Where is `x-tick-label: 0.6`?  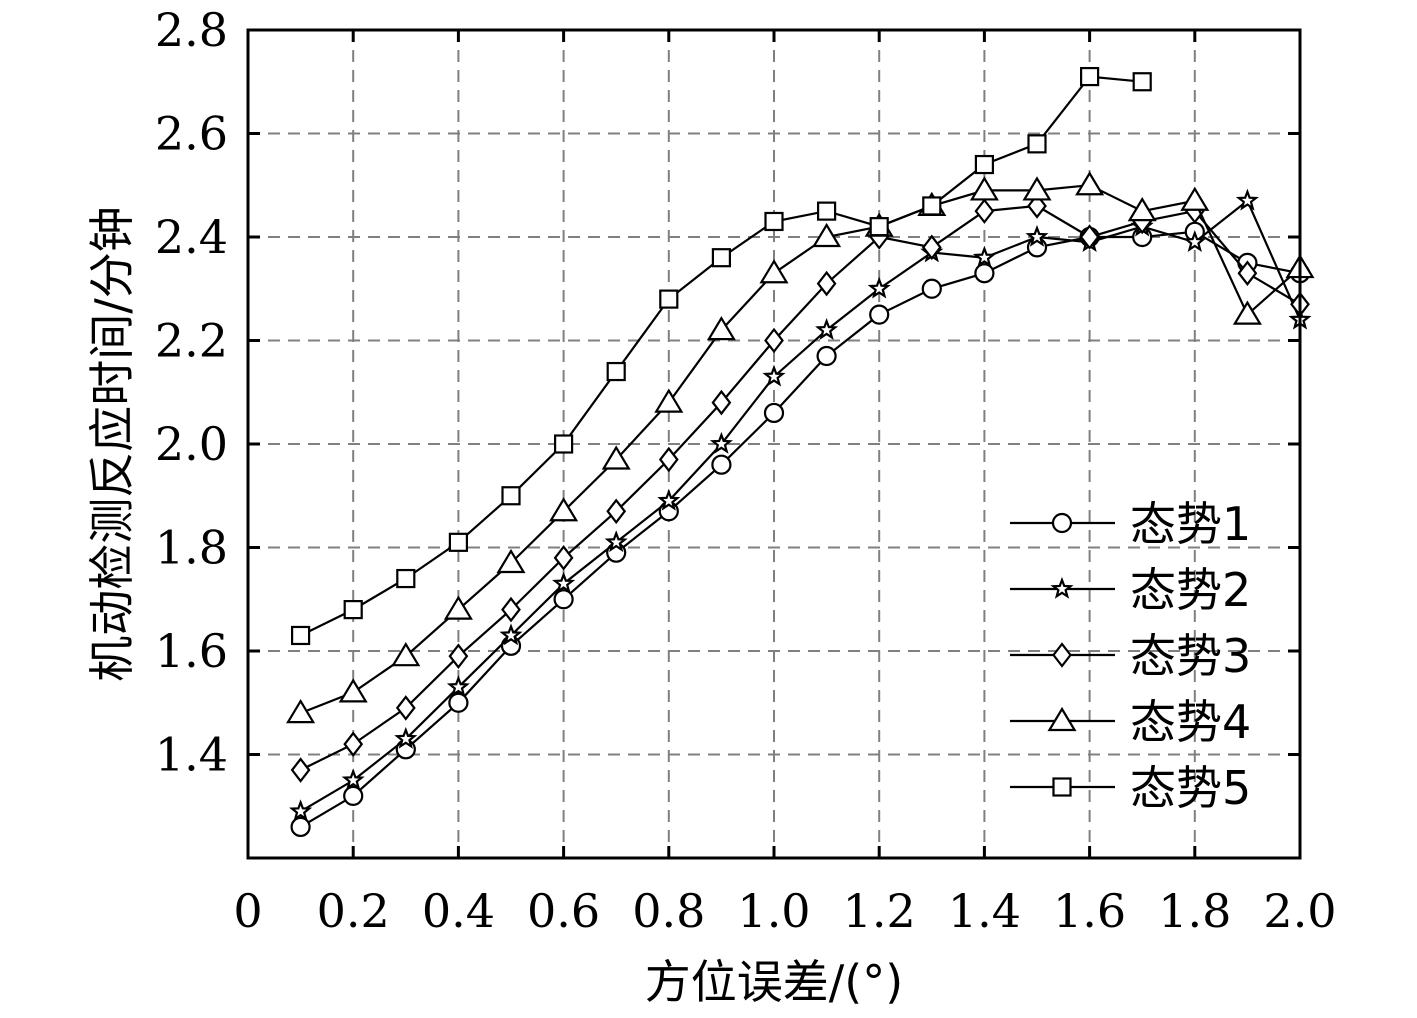
x-tick-label: 0.6 is located at coordinates (563, 911).